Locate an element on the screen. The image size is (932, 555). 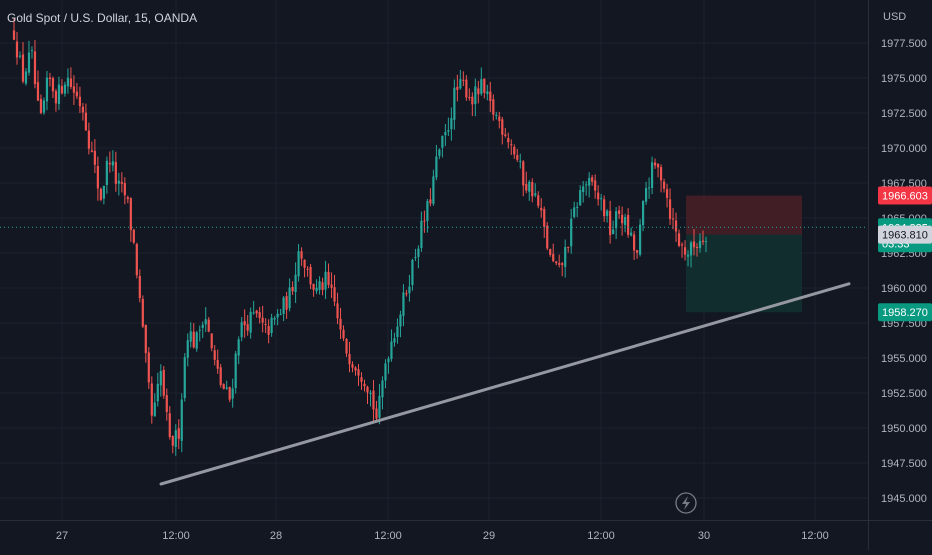
time-tick-label: 12:00 is located at coordinates (815, 536).